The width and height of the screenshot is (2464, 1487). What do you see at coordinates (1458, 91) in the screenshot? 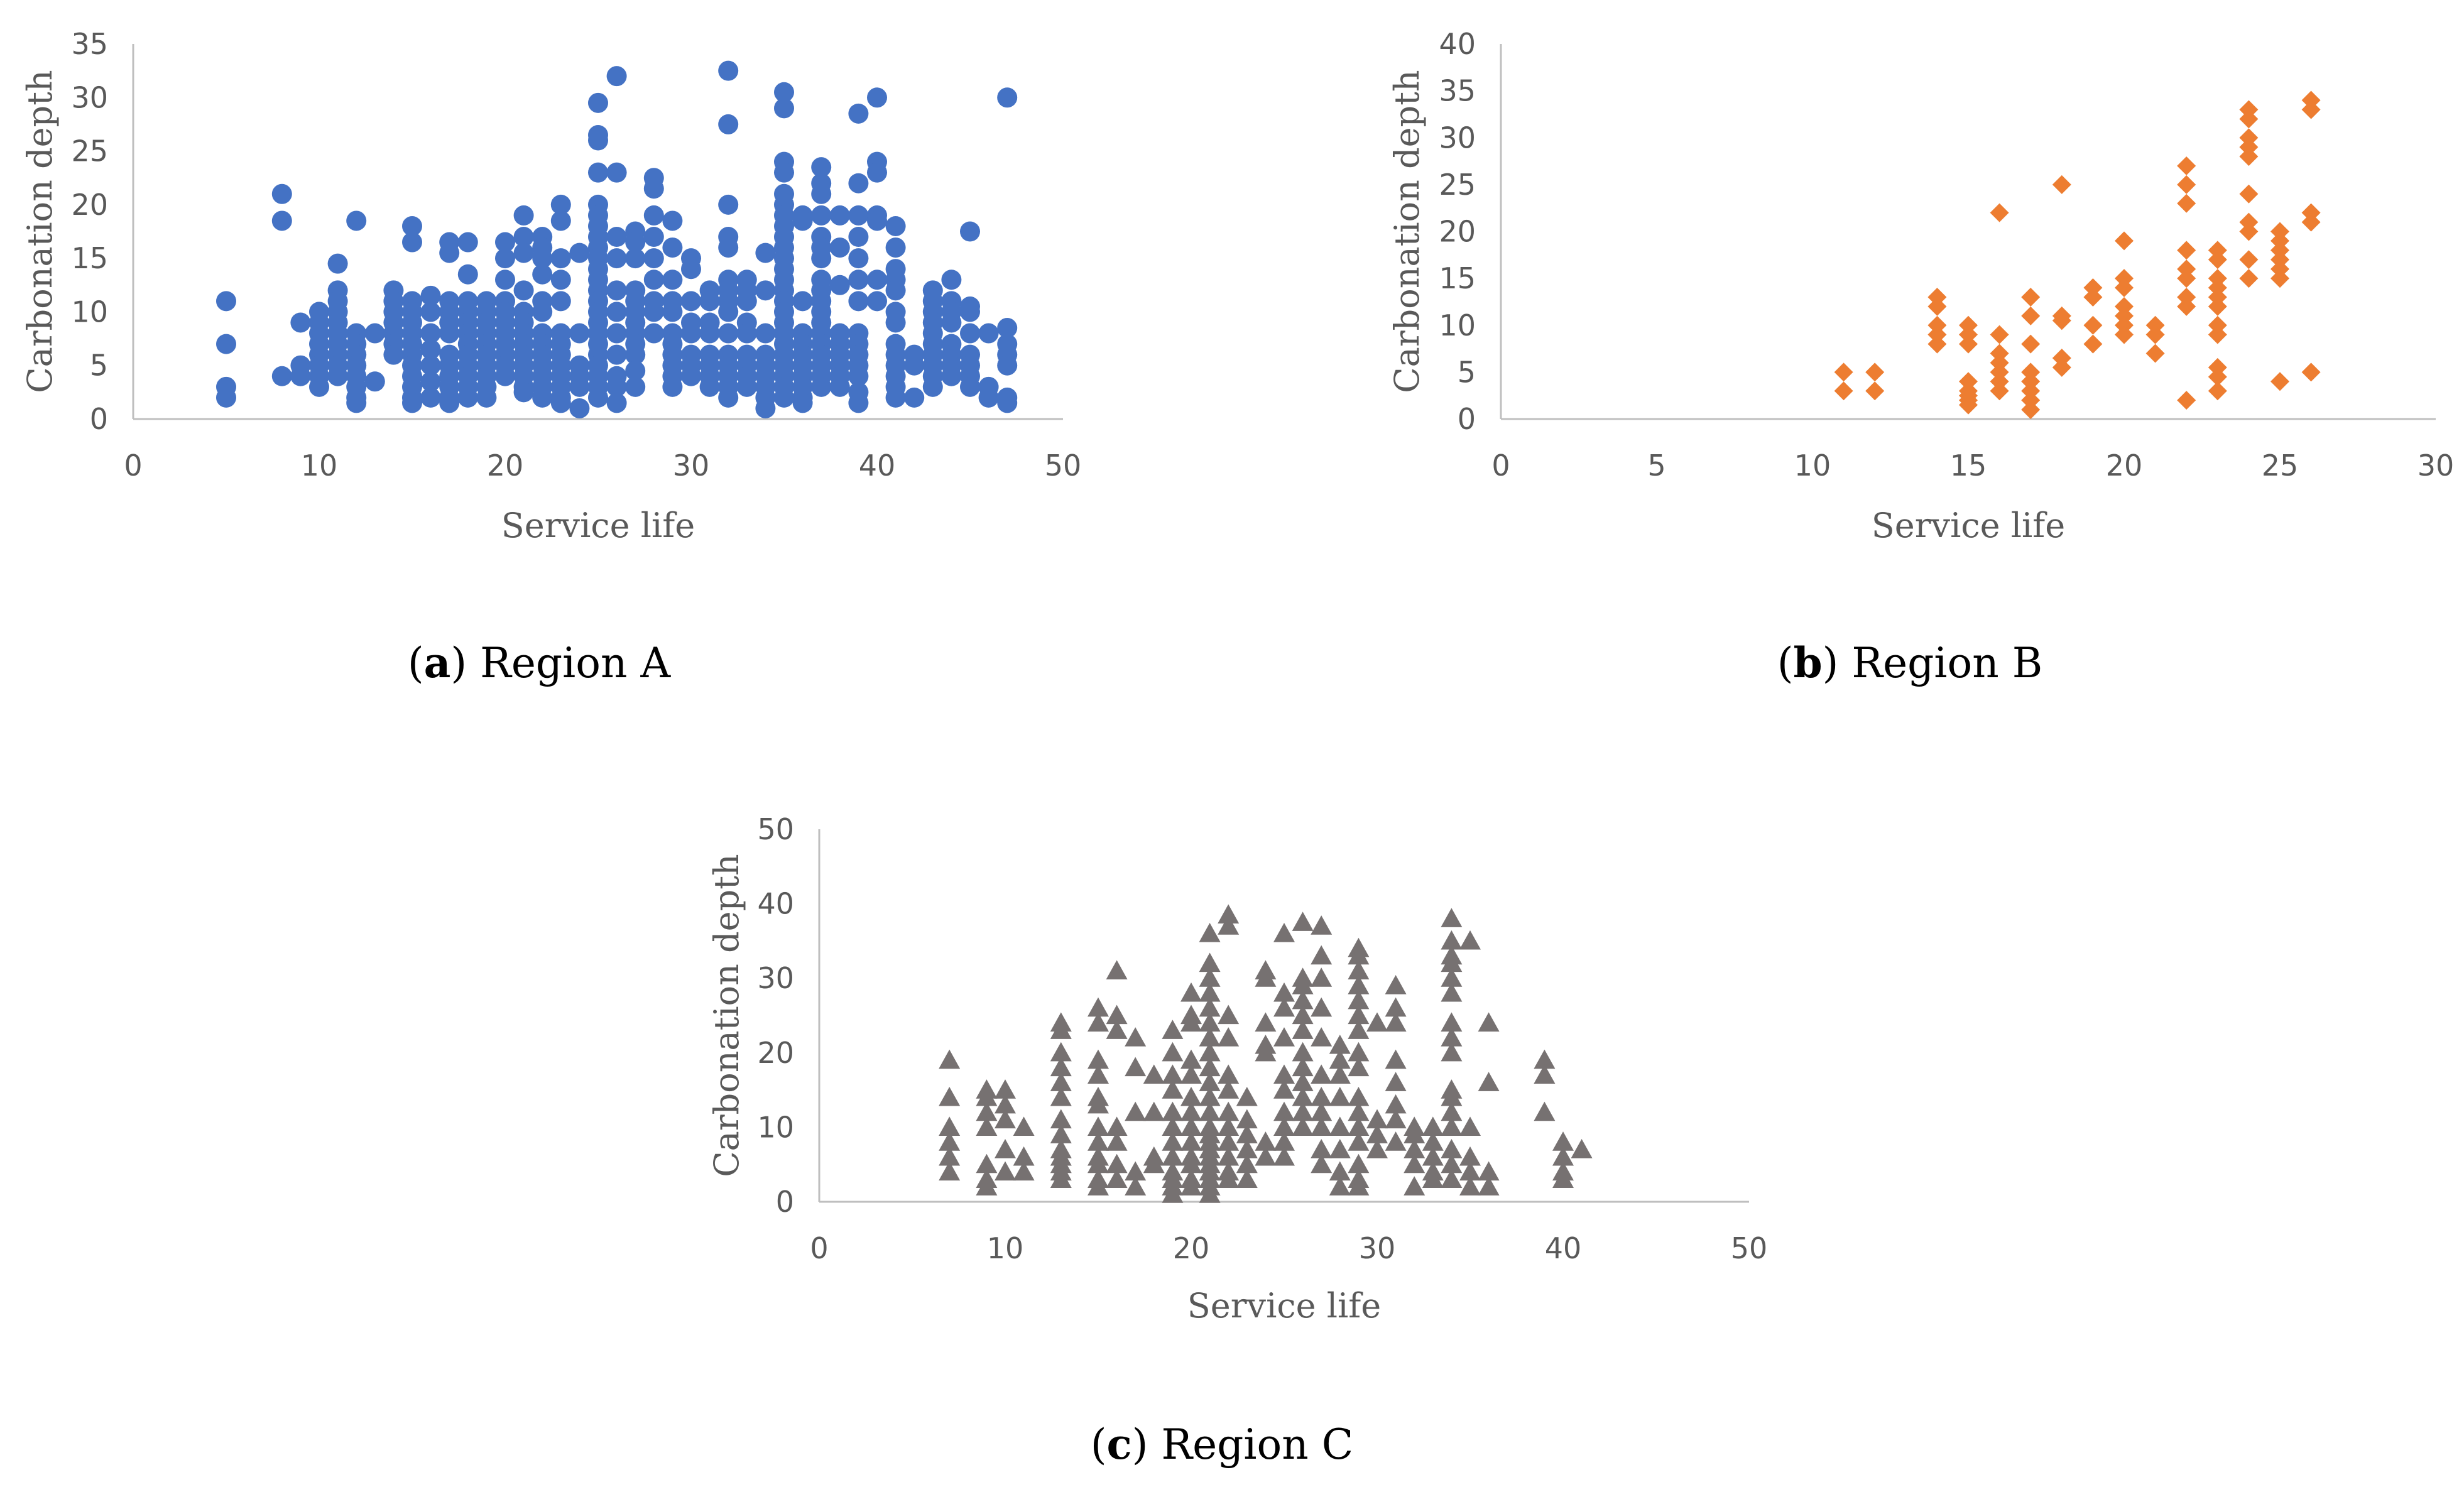
I see `y-tick-label: 35` at bounding box center [1458, 91].